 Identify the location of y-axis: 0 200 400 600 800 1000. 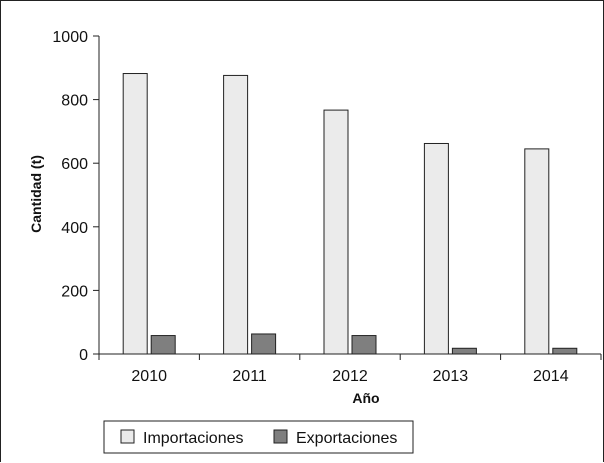
(76, 196).